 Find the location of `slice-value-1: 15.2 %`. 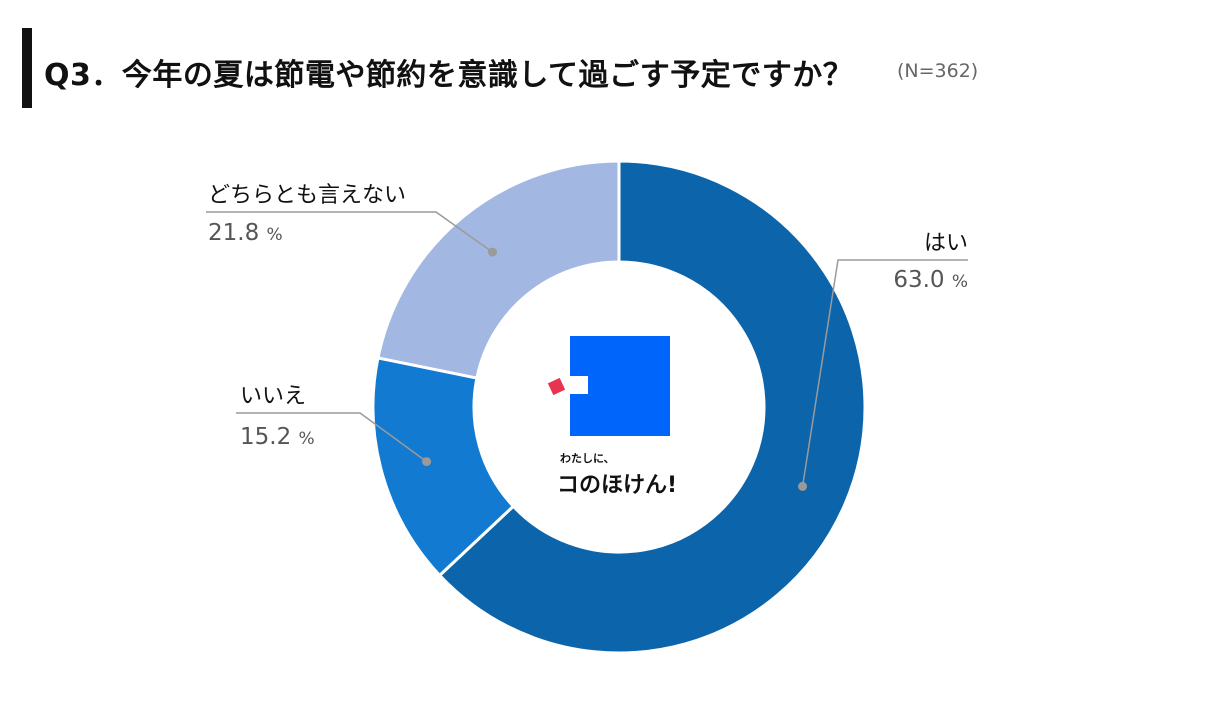

slice-value-1: 15.2 % is located at coordinates (277, 437).